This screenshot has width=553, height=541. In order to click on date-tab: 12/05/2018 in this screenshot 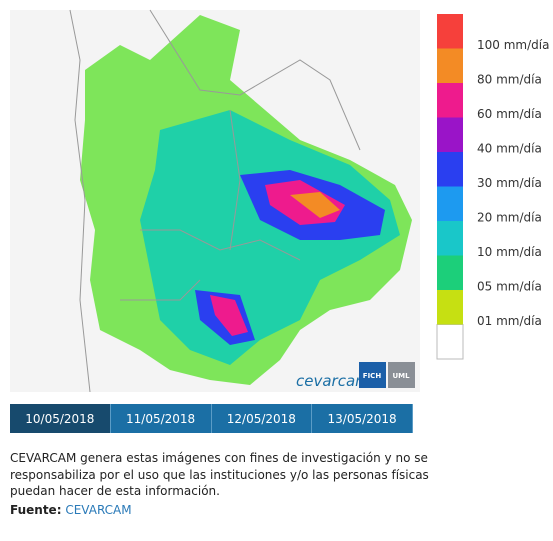, I will do `click(262, 418)`.